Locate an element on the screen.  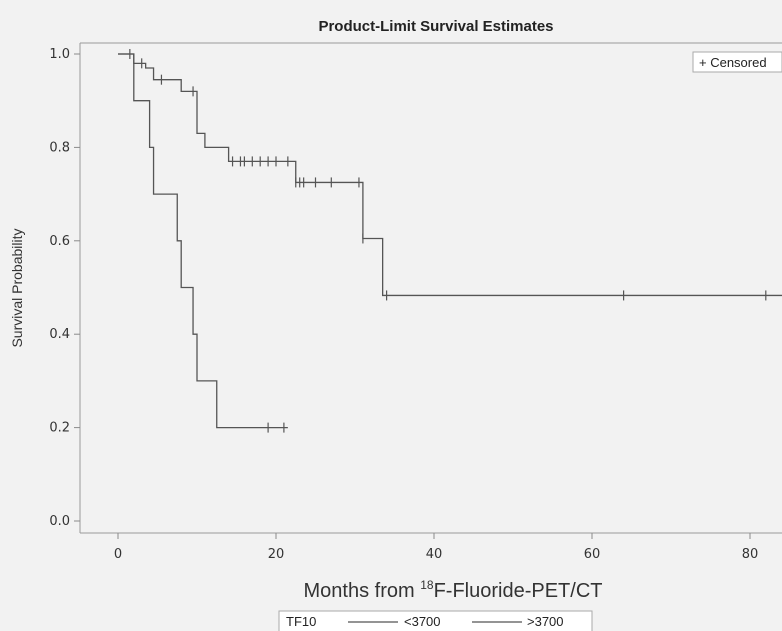
censored-legend-text: + Censored is located at coordinates (733, 62).